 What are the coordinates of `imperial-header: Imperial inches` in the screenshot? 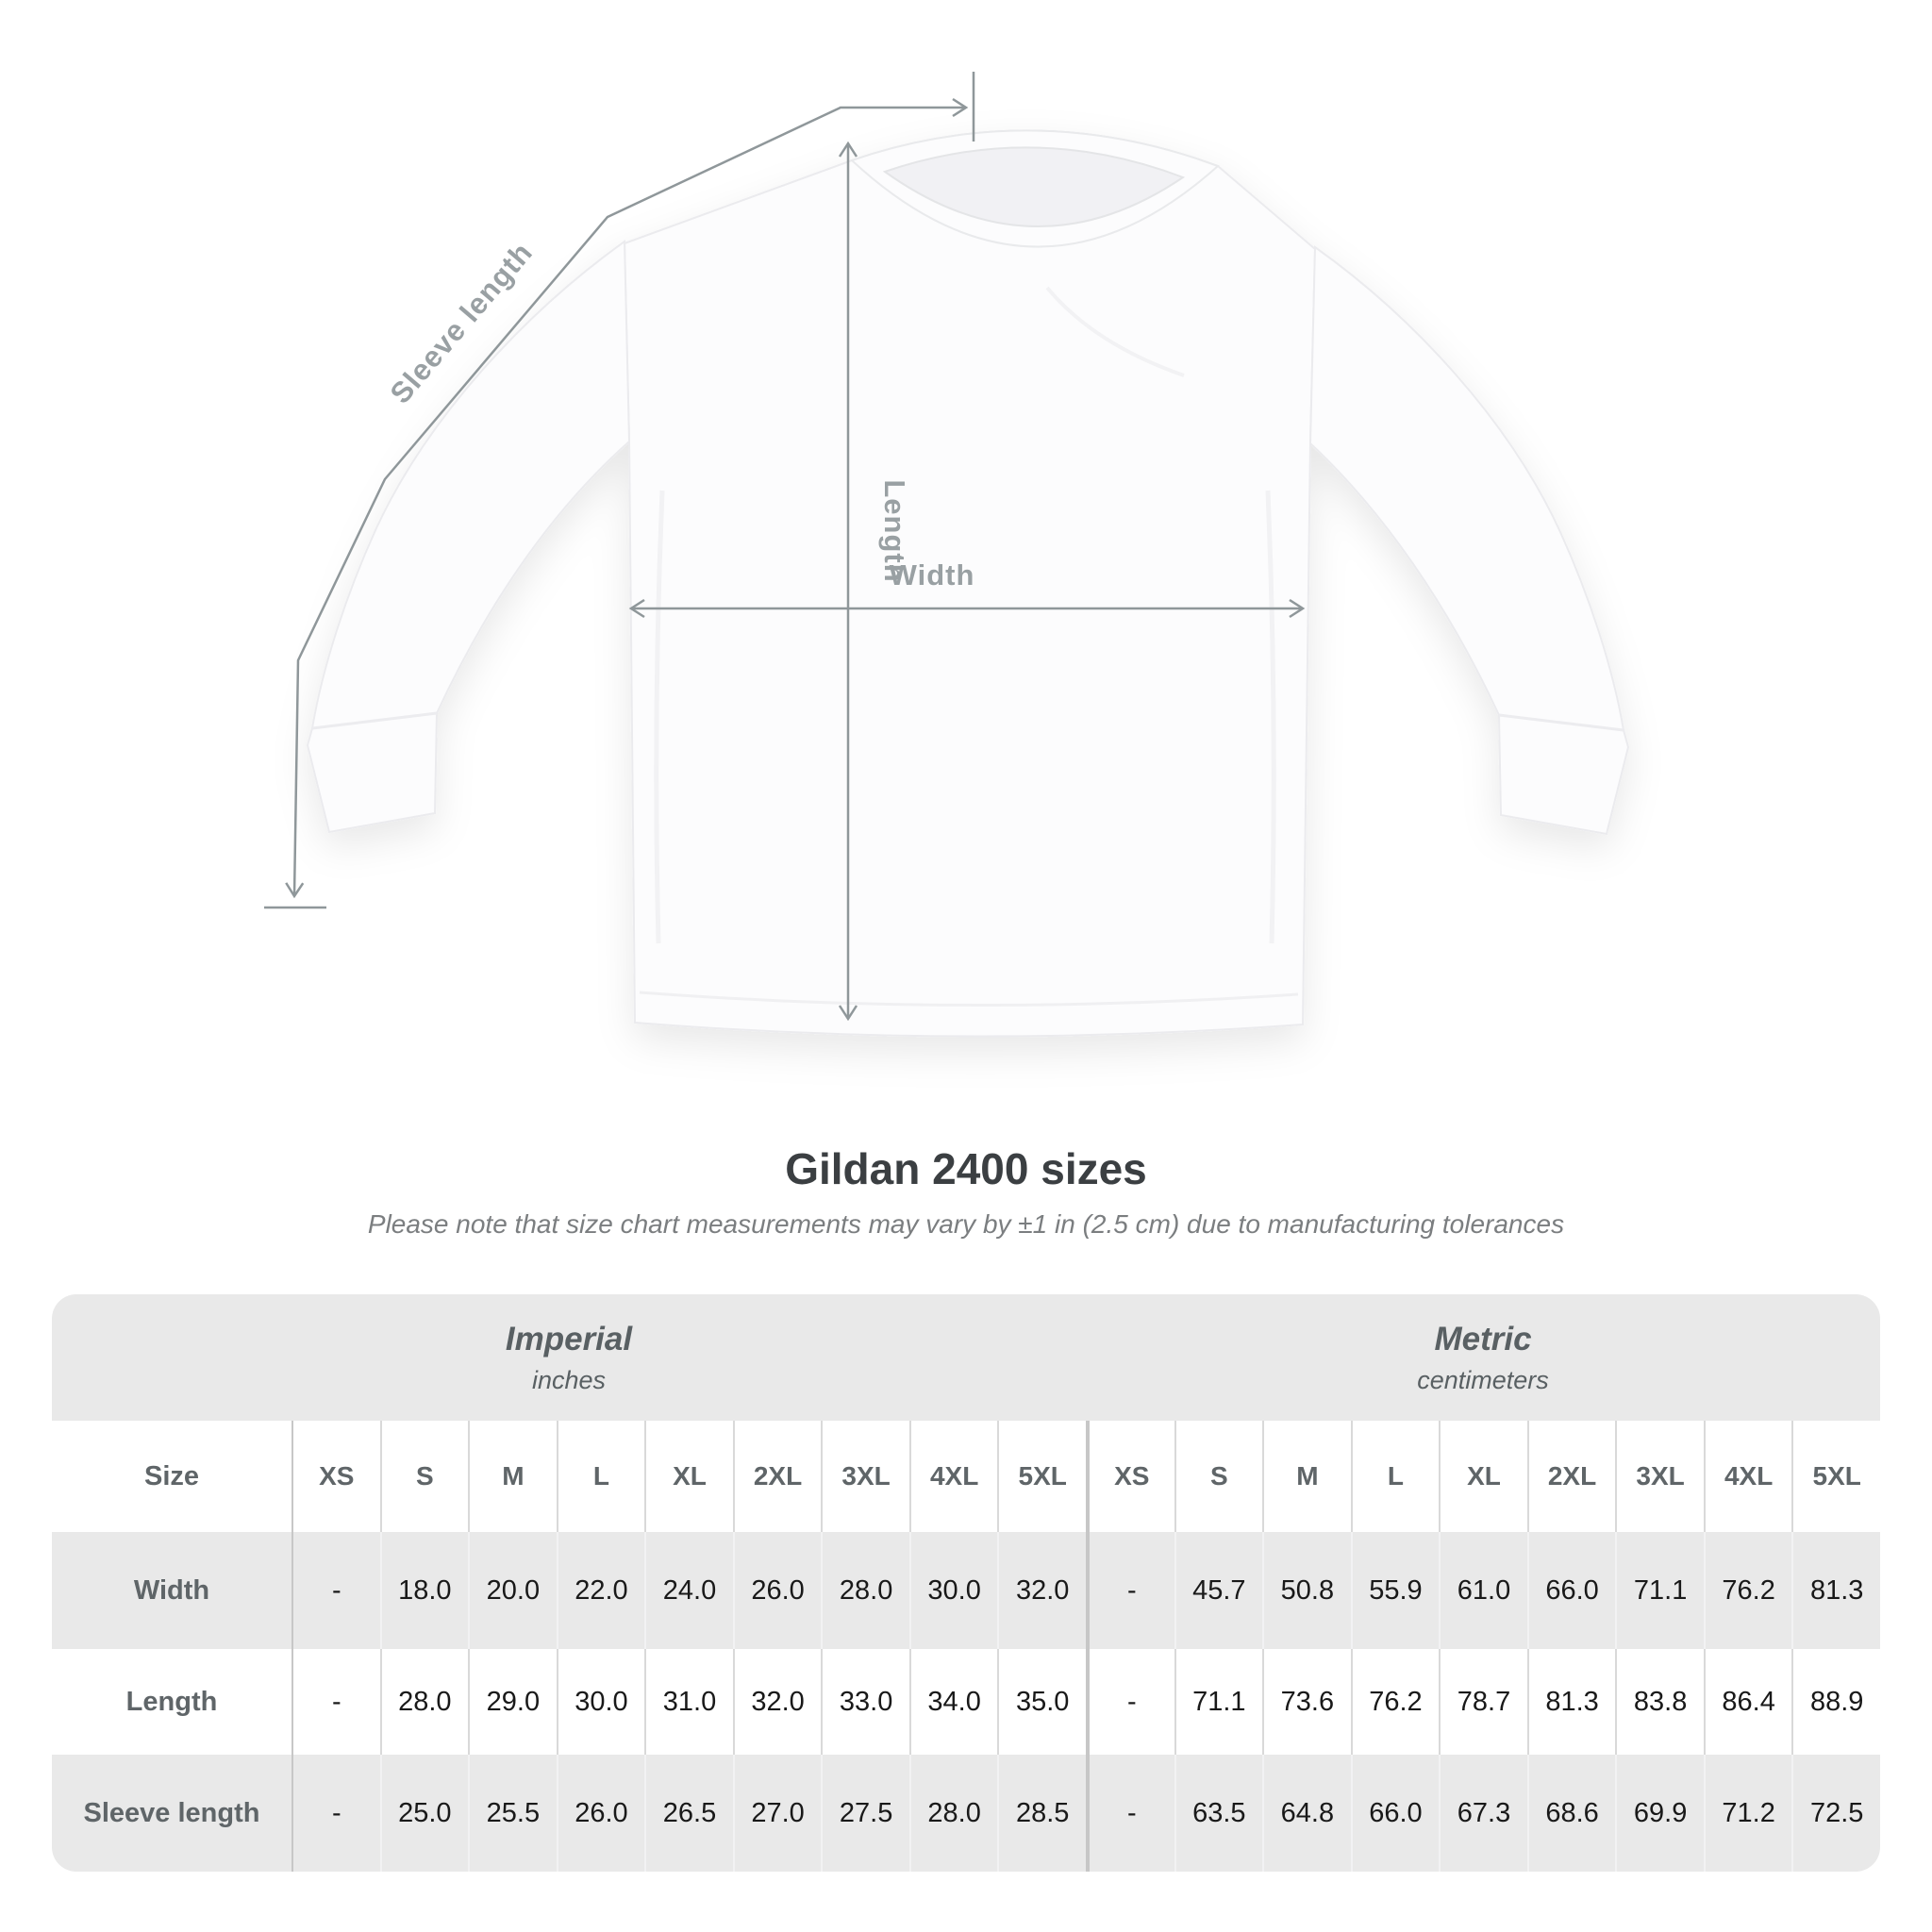 It's located at (569, 1358).